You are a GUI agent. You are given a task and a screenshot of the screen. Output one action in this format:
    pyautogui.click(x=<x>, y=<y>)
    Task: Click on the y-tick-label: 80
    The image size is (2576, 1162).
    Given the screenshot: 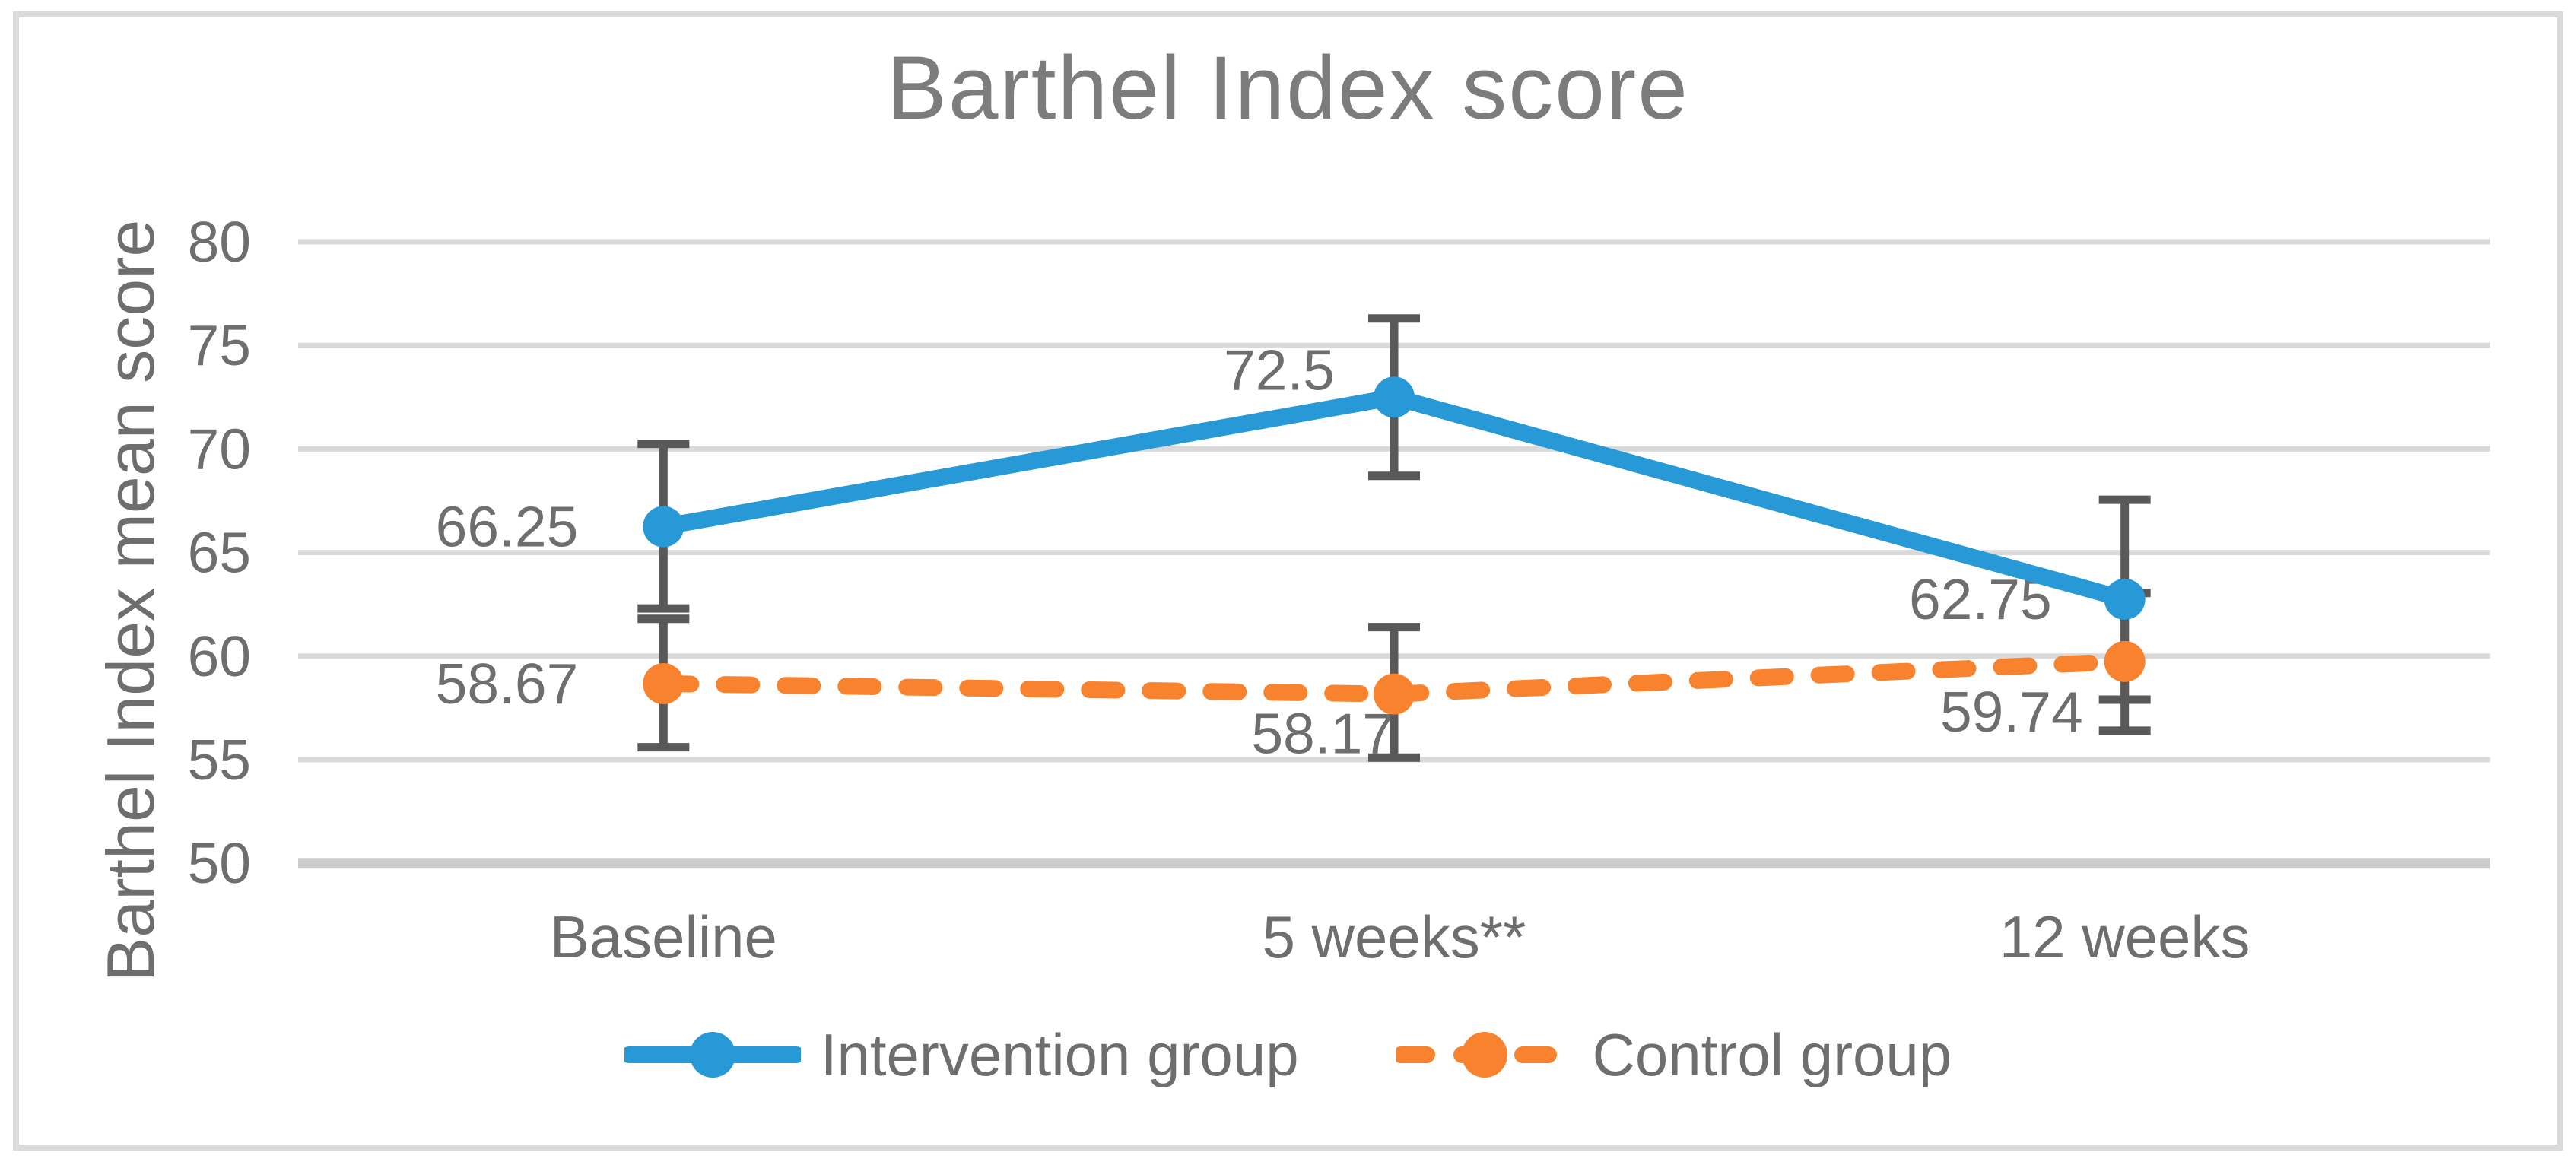 What is the action you would take?
    pyautogui.click(x=219, y=242)
    